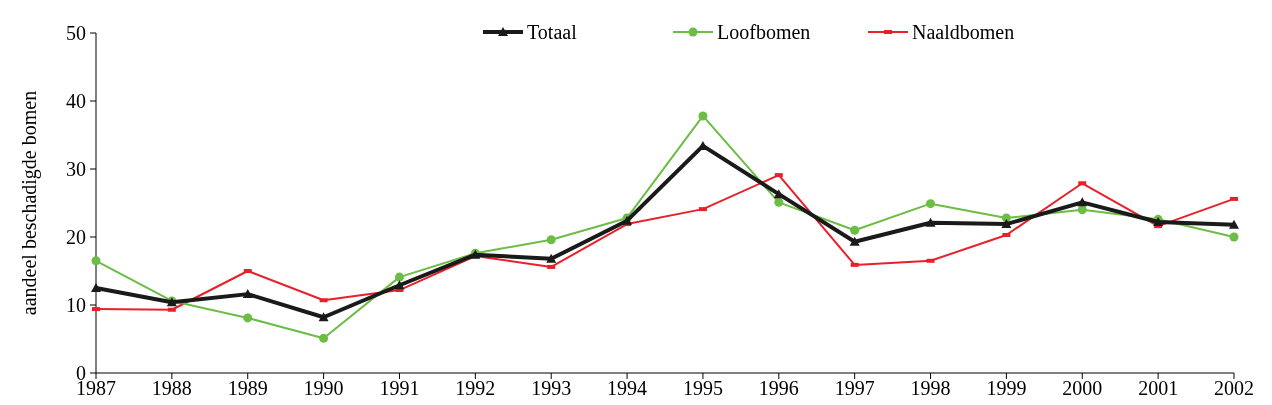 Image resolution: width=1272 pixels, height=405 pixels. What do you see at coordinates (1006, 388) in the screenshot?
I see `x-tick-label: 1999` at bounding box center [1006, 388].